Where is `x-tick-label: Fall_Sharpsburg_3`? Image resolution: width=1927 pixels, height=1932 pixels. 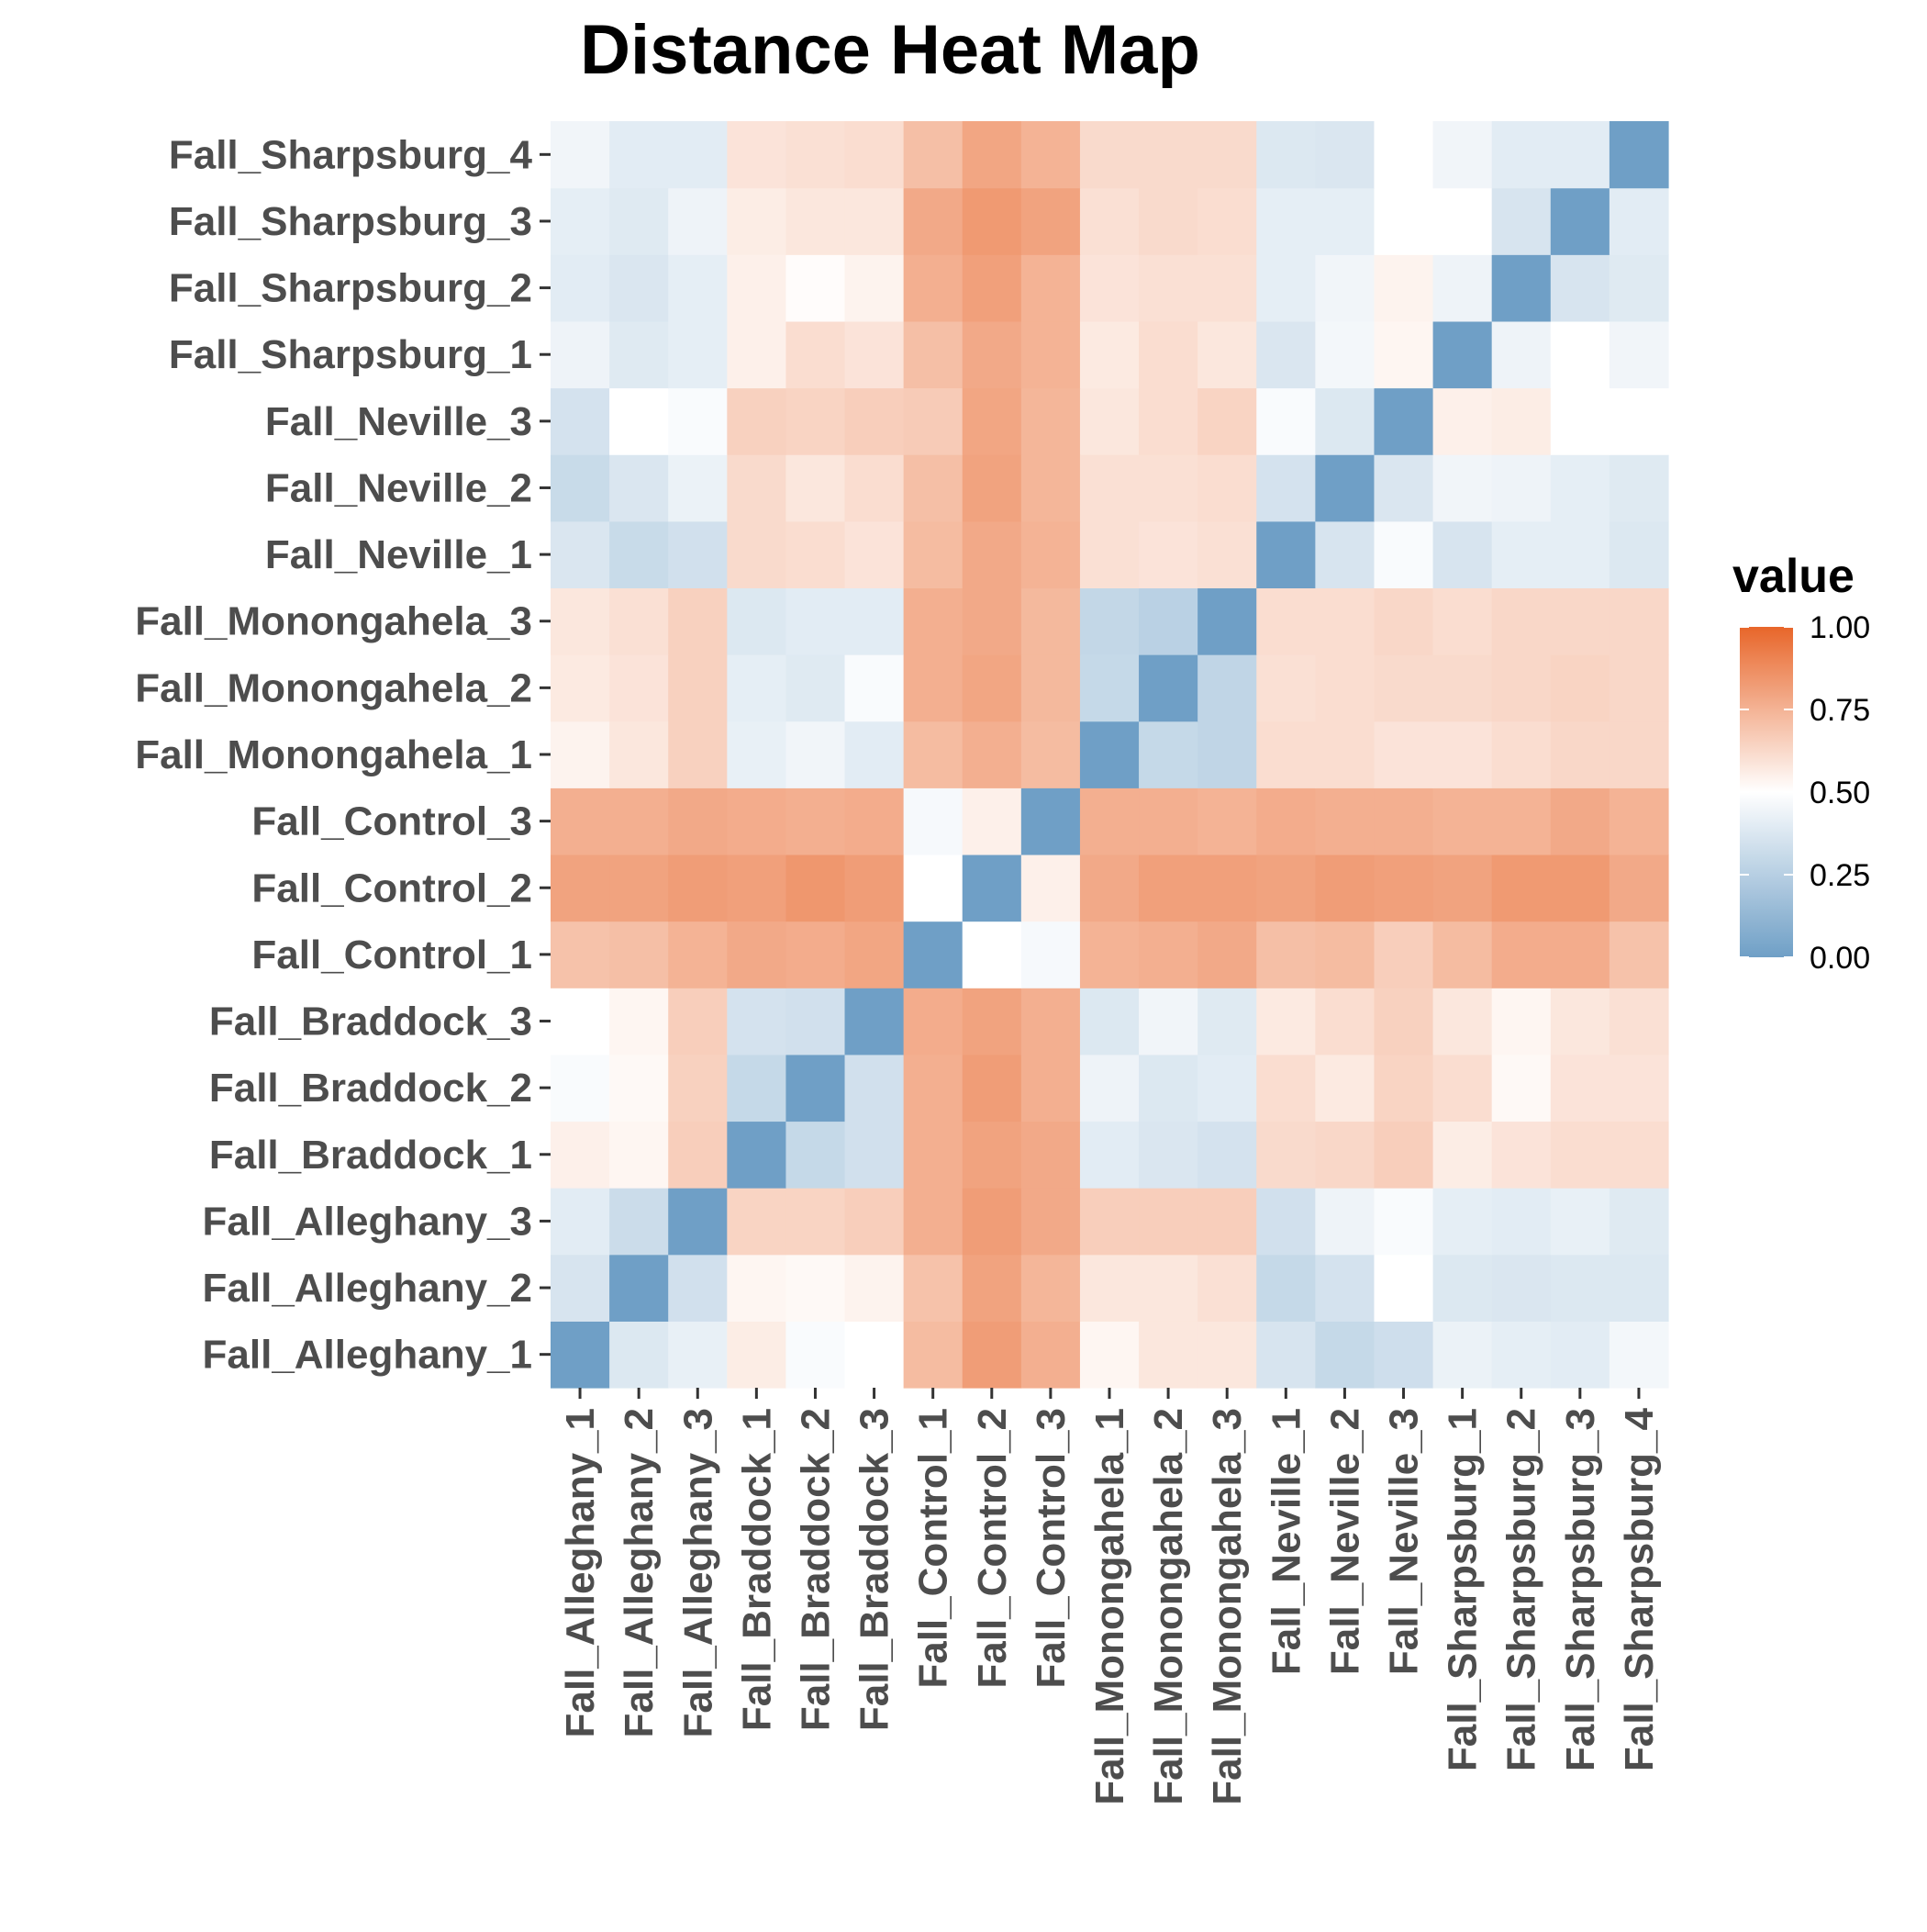
x-tick-label: Fall_Sharpsburg_3 is located at coordinates (1580, 1589).